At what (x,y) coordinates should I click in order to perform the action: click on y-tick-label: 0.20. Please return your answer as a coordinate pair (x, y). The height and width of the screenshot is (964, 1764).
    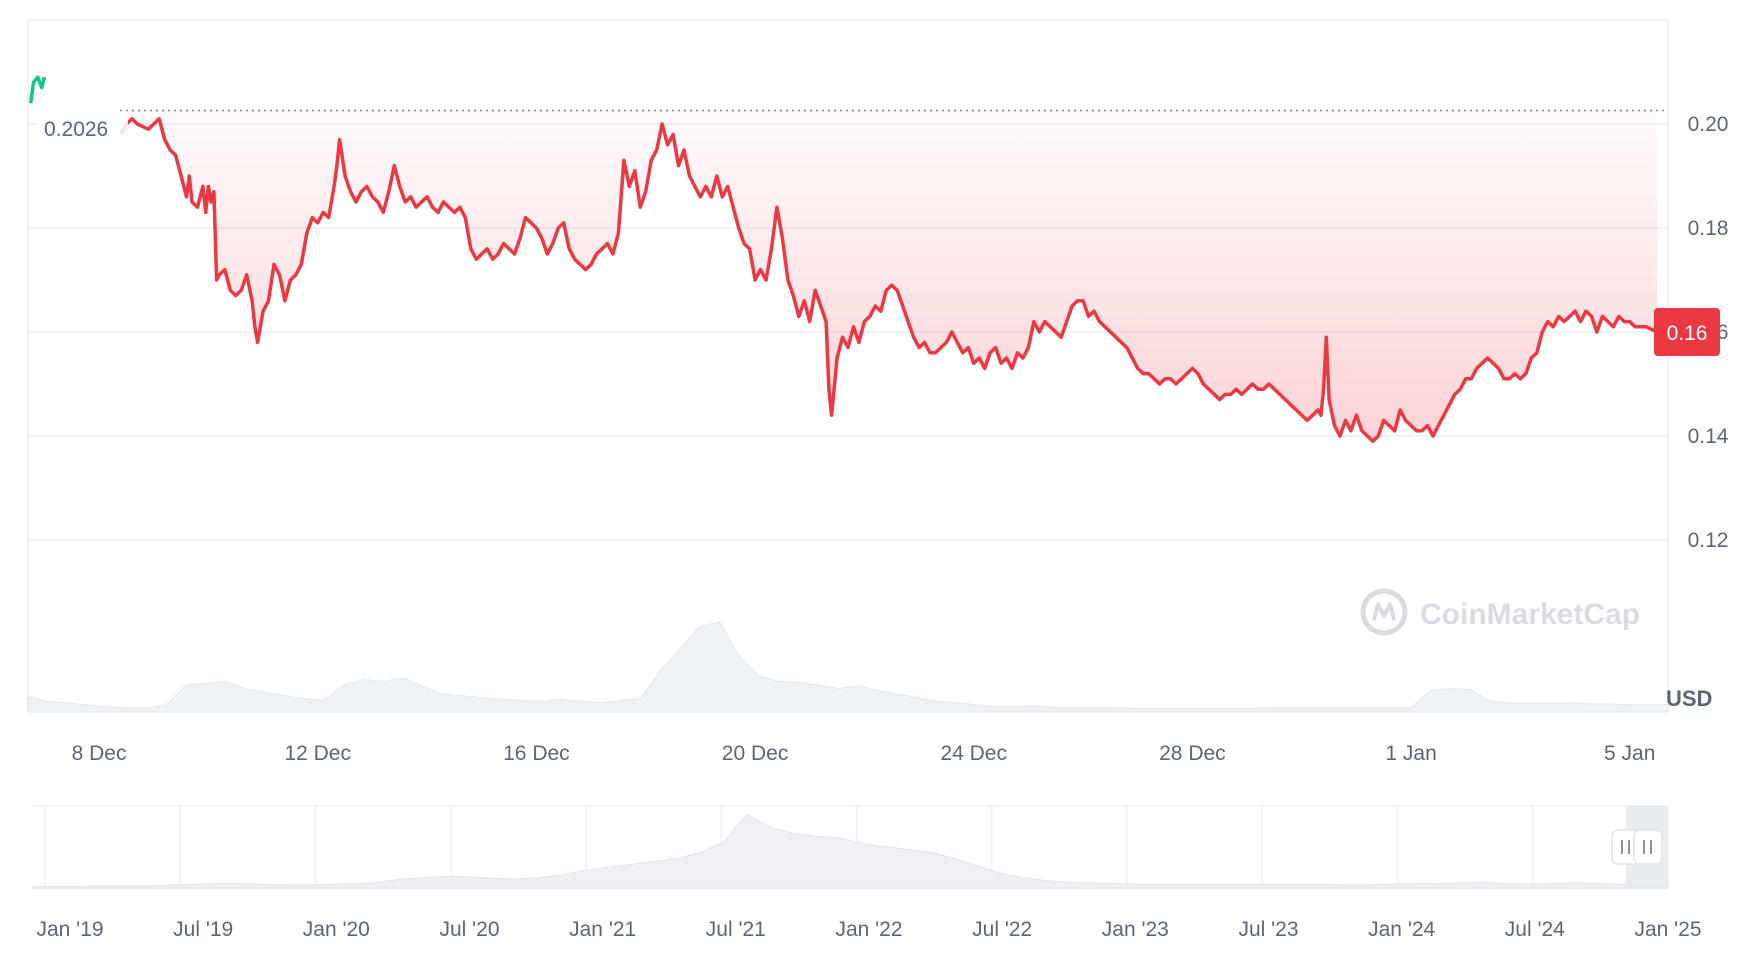
    Looking at the image, I should click on (1708, 124).